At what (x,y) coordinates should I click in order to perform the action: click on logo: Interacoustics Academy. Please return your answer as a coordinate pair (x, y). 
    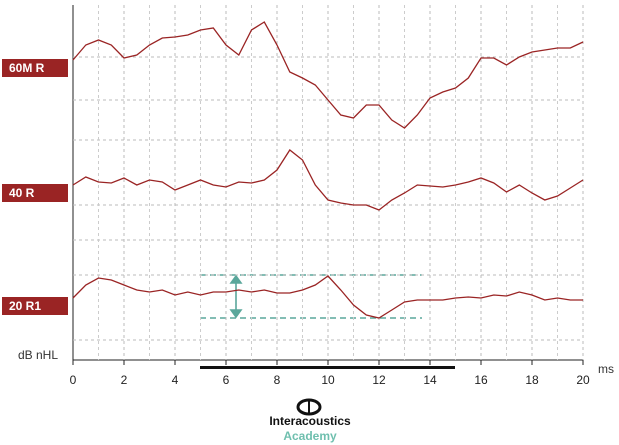
    Looking at the image, I should click on (310, 420).